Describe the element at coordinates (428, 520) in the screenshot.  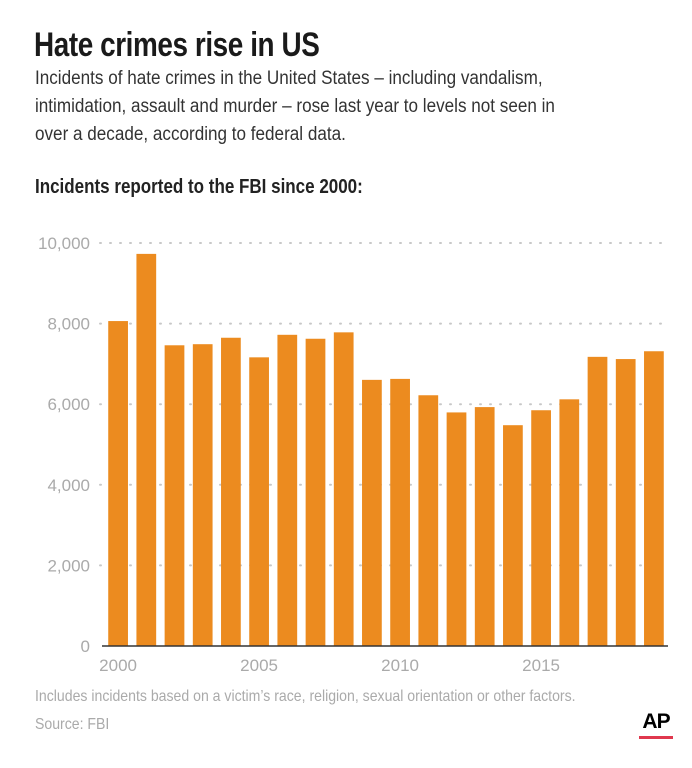
I see `bar-2011` at that location.